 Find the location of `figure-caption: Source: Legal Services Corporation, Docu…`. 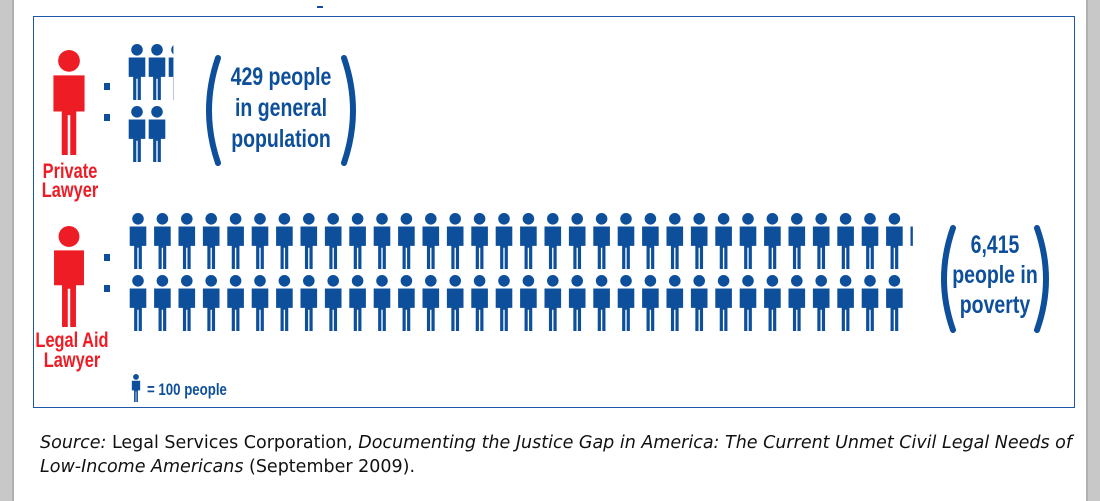

figure-caption: Source: Legal Services Corporation, Docu… is located at coordinates (560, 455).